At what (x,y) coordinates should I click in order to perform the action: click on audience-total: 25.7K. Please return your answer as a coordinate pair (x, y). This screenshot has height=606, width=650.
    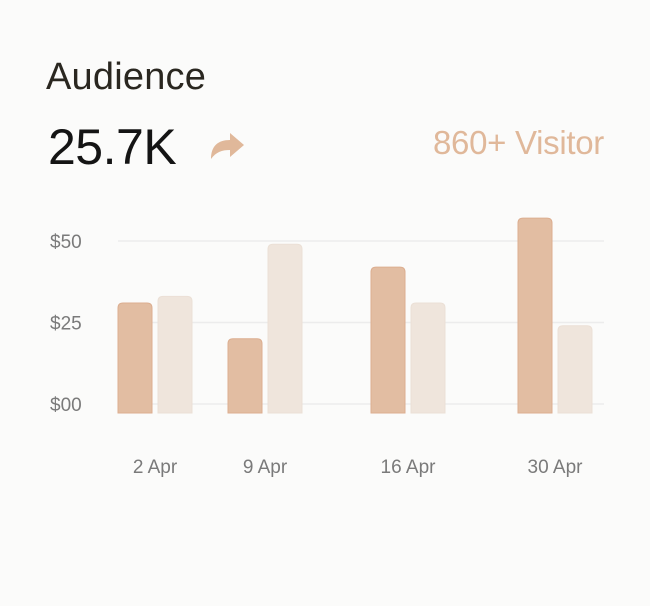
    Looking at the image, I should click on (112, 147).